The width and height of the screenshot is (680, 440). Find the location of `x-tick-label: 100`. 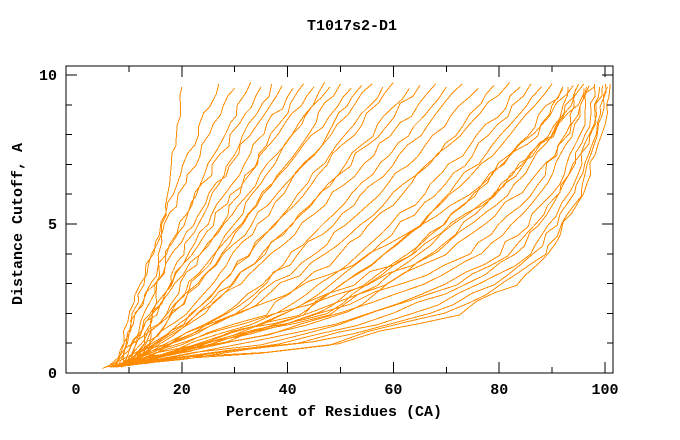

x-tick-label: 100 is located at coordinates (604, 390).